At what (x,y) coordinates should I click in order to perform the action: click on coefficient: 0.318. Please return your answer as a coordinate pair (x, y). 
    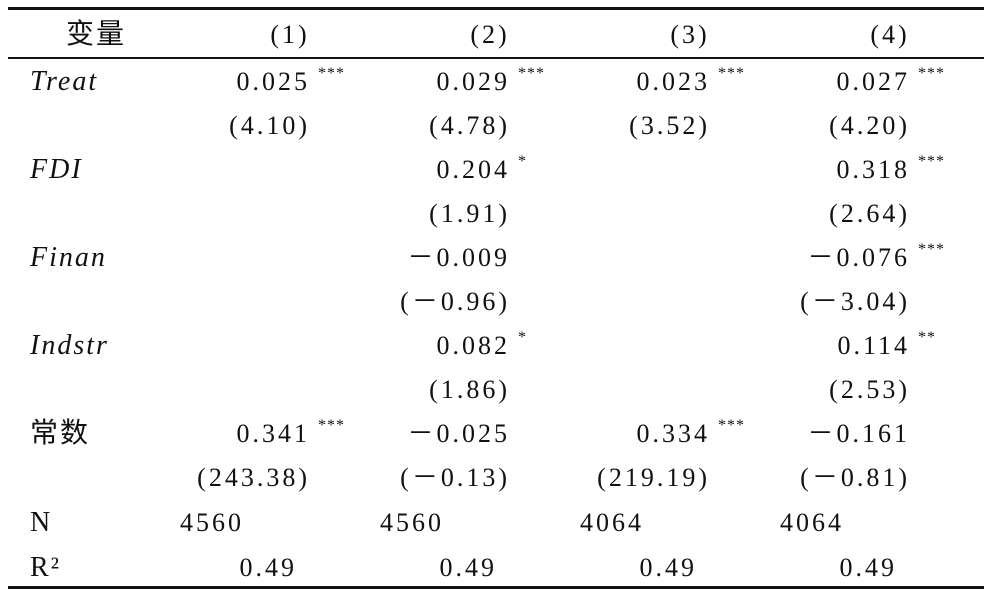
    Looking at the image, I should click on (873, 169).